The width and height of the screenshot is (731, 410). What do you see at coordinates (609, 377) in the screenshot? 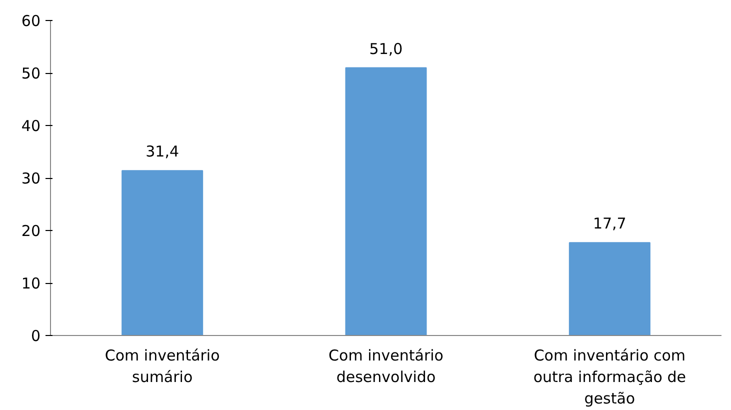
I see `x-tick-label: Com inventário com outra informação de gestão` at bounding box center [609, 377].